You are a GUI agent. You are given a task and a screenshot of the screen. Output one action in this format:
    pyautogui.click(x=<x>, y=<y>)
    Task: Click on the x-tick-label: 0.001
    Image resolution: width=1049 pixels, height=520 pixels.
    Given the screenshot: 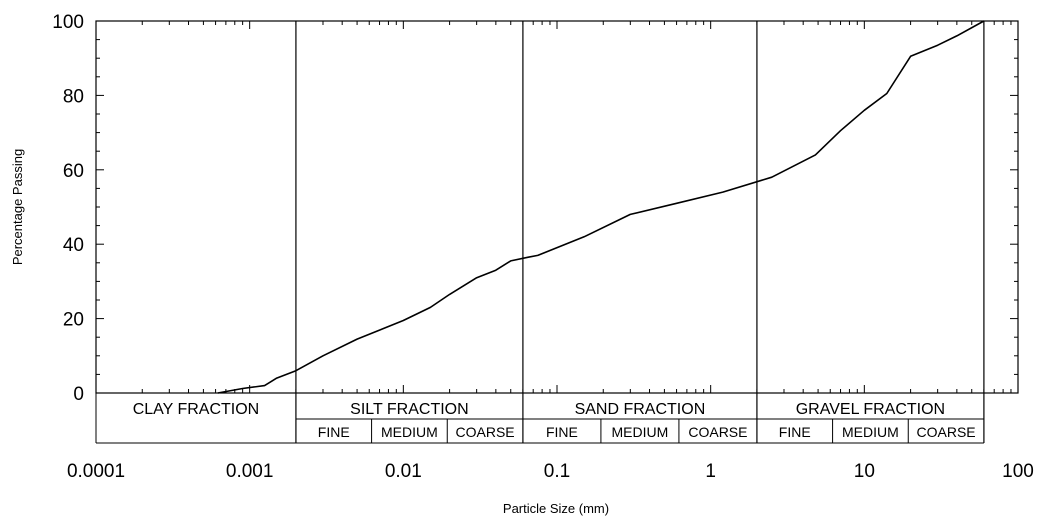 What is the action you would take?
    pyautogui.click(x=250, y=471)
    